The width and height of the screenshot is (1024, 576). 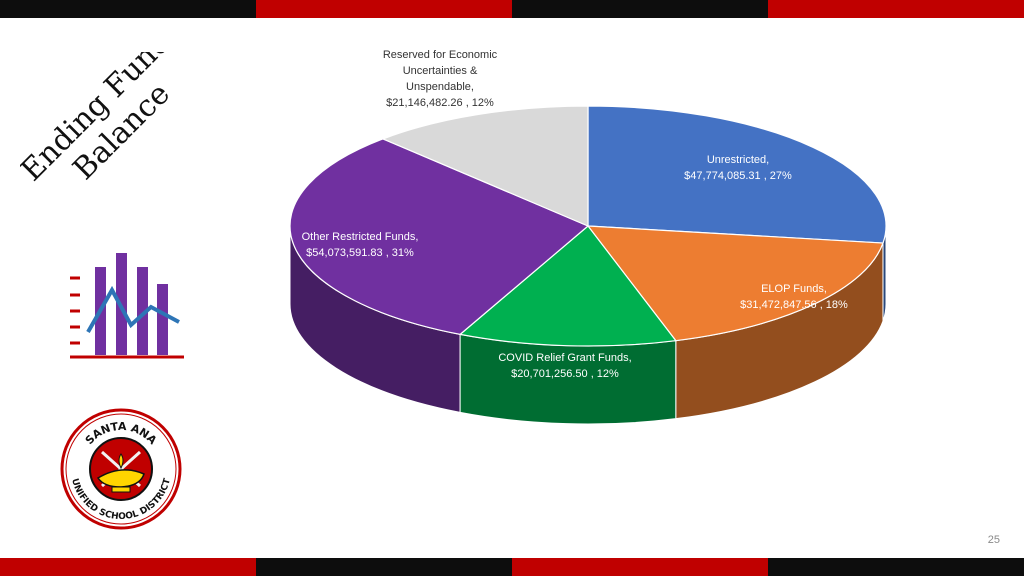 I want to click on bottom-color-band, so click(x=512, y=567).